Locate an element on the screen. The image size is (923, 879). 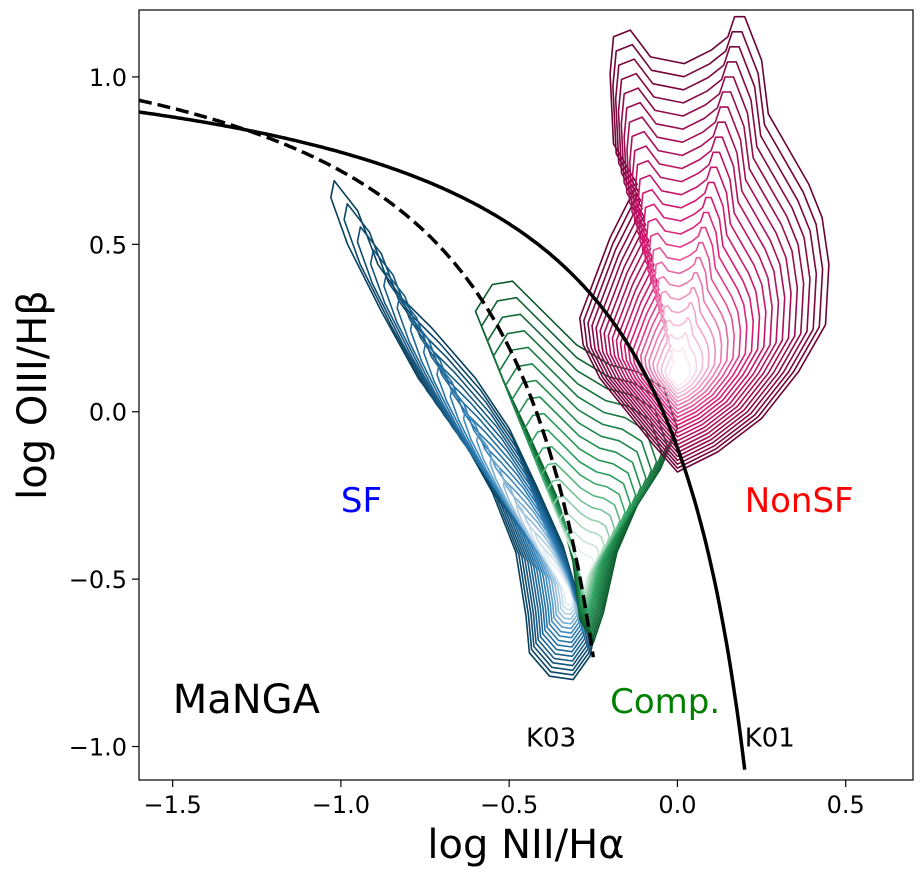
x-tick-label: 0.0 is located at coordinates (677, 805).